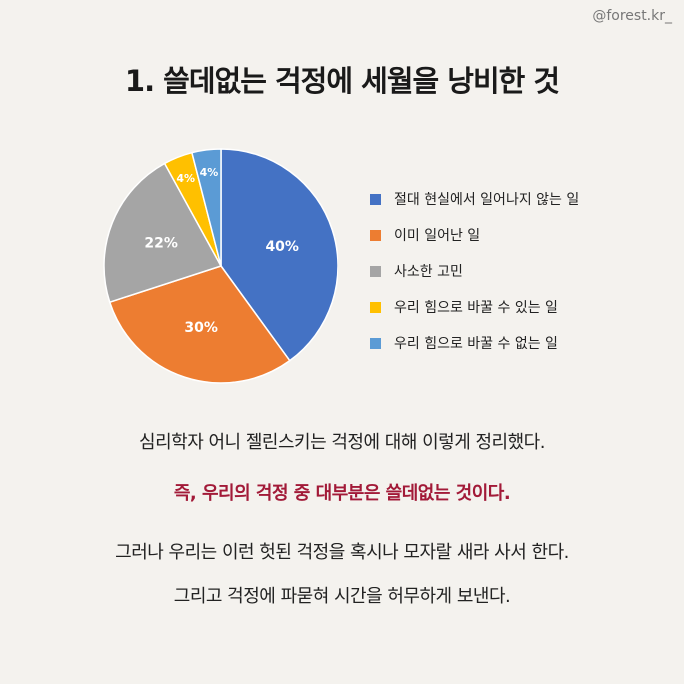 The width and height of the screenshot is (684, 684). I want to click on legend-label: 사소한 고민, so click(428, 272).